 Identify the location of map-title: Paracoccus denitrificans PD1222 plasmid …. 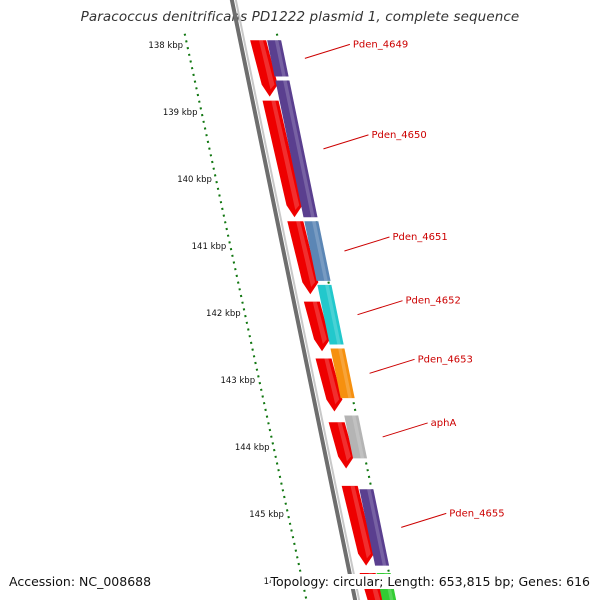
(300, 17).